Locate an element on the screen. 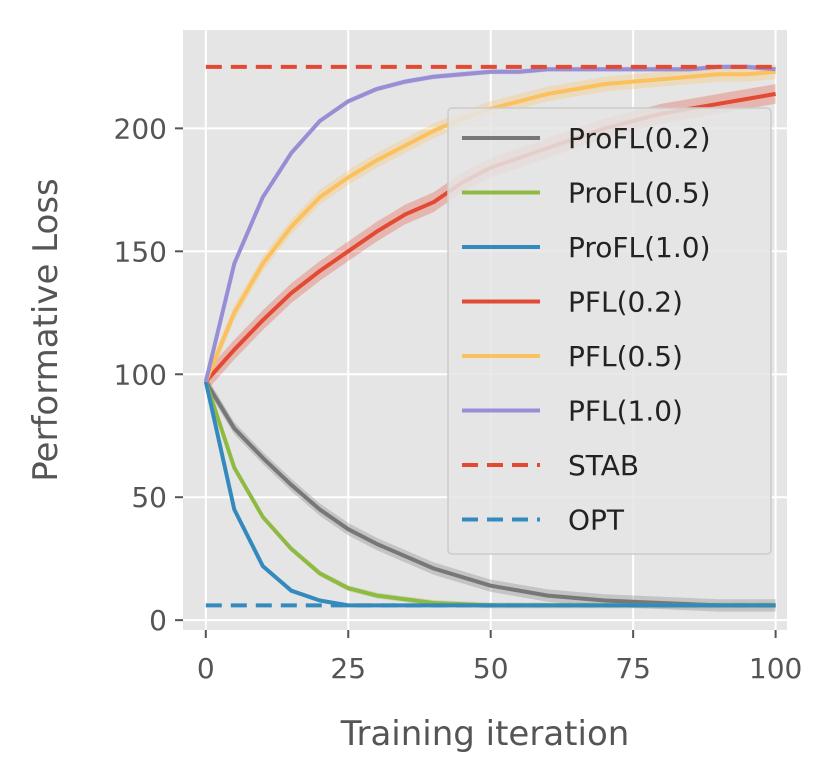 The height and width of the screenshot is (782, 830). x-tick-label: 75 is located at coordinates (633, 668).